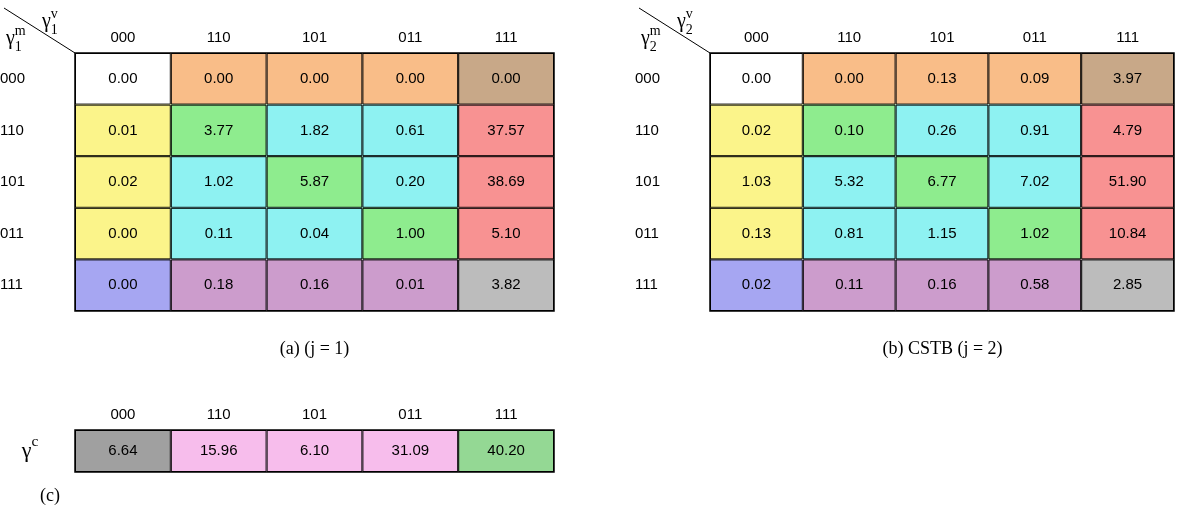 This screenshot has width=1182, height=519. I want to click on data-label: 3.82, so click(506, 284).